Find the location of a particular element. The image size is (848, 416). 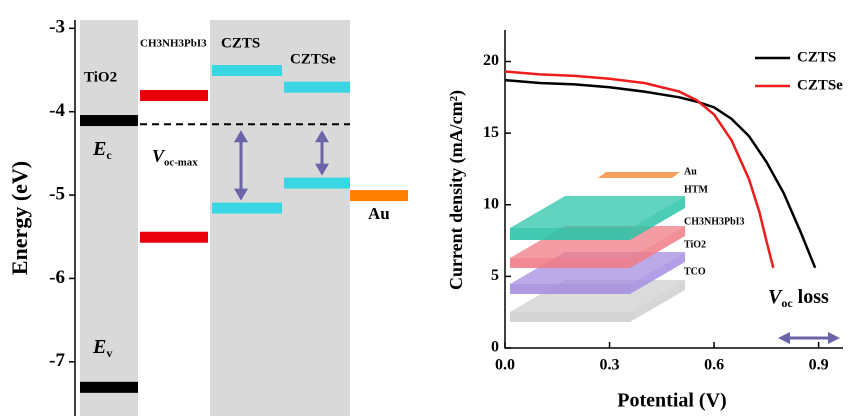

material-label: CZTS is located at coordinates (240, 43).